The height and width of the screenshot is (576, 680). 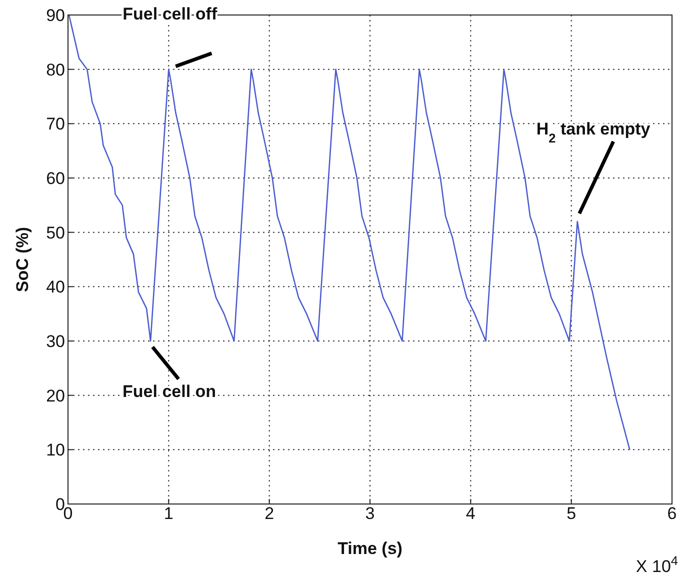 I want to click on x-tick-label: 6, so click(x=672, y=514).